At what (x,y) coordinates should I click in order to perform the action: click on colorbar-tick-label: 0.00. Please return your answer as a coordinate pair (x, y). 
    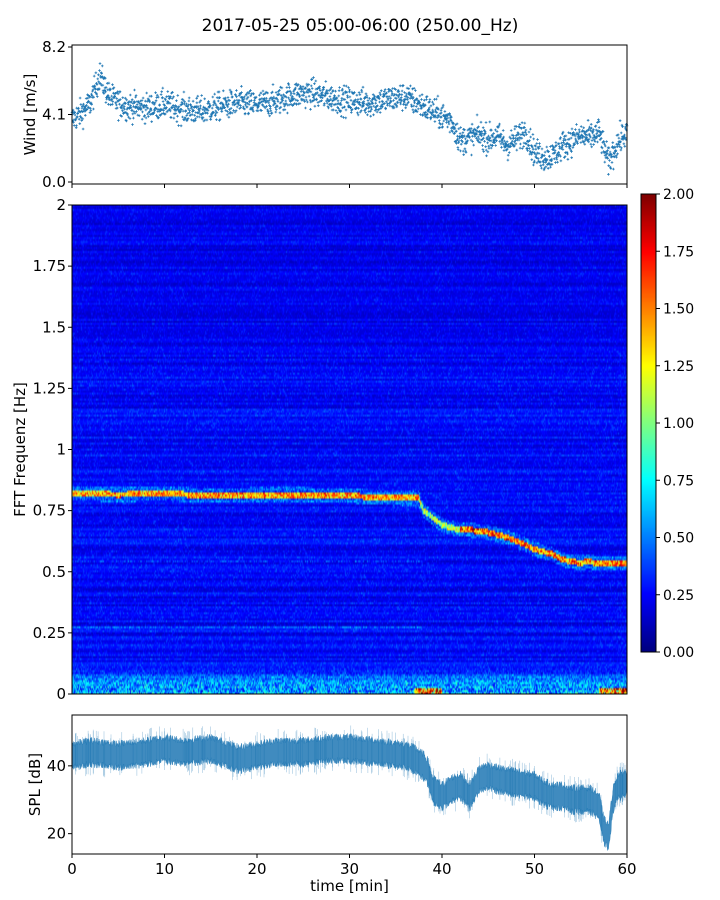
    Looking at the image, I should click on (678, 653).